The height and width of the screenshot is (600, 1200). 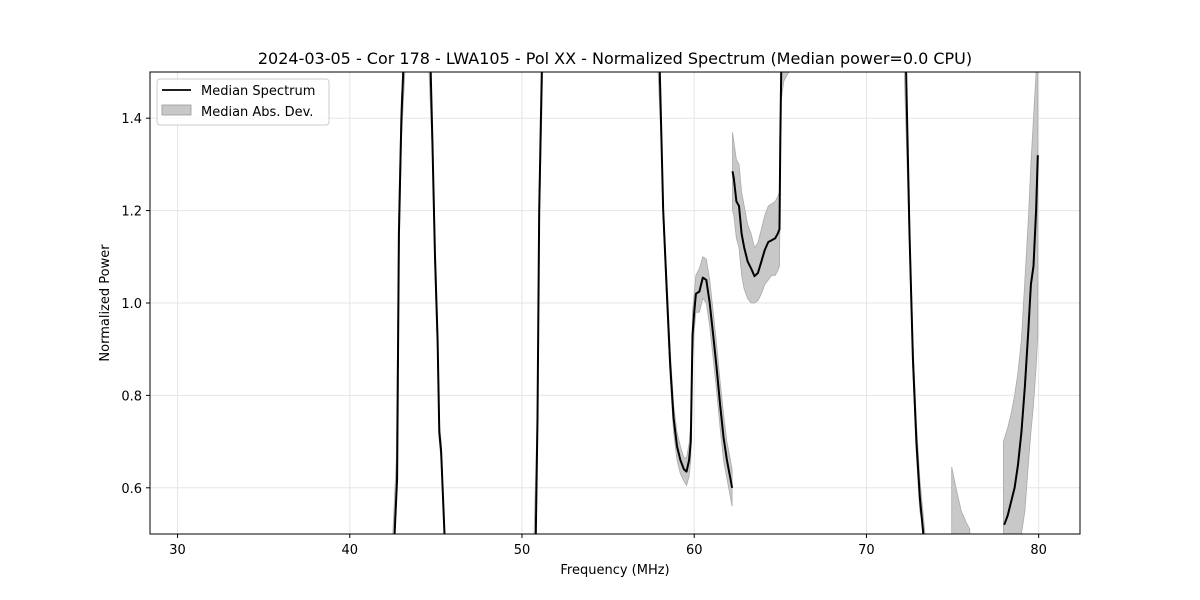 I want to click on y-tick-label: 0.8, so click(x=131, y=396).